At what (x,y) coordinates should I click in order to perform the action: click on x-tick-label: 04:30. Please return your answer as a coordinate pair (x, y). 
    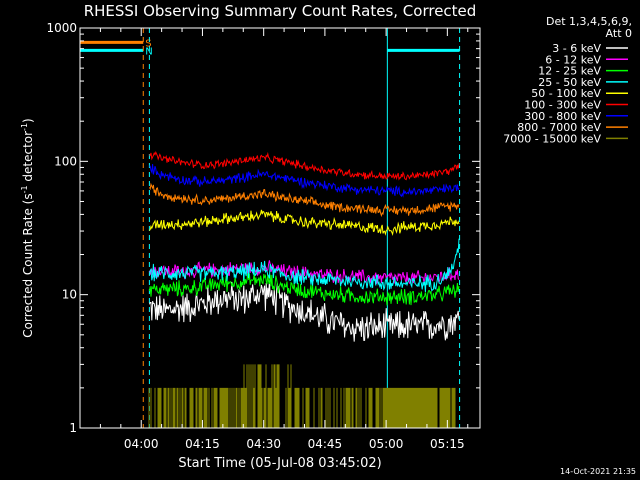
    Looking at the image, I should click on (263, 444).